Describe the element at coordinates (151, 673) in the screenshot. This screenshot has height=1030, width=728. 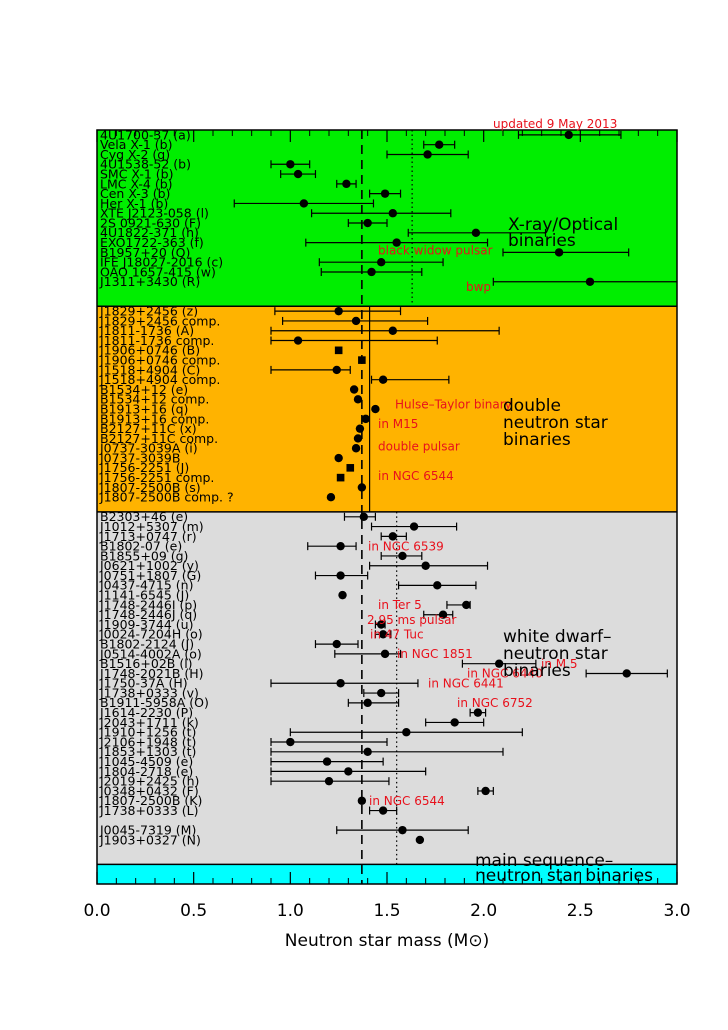
I see `row-label: J1748-2021B (H)` at that location.